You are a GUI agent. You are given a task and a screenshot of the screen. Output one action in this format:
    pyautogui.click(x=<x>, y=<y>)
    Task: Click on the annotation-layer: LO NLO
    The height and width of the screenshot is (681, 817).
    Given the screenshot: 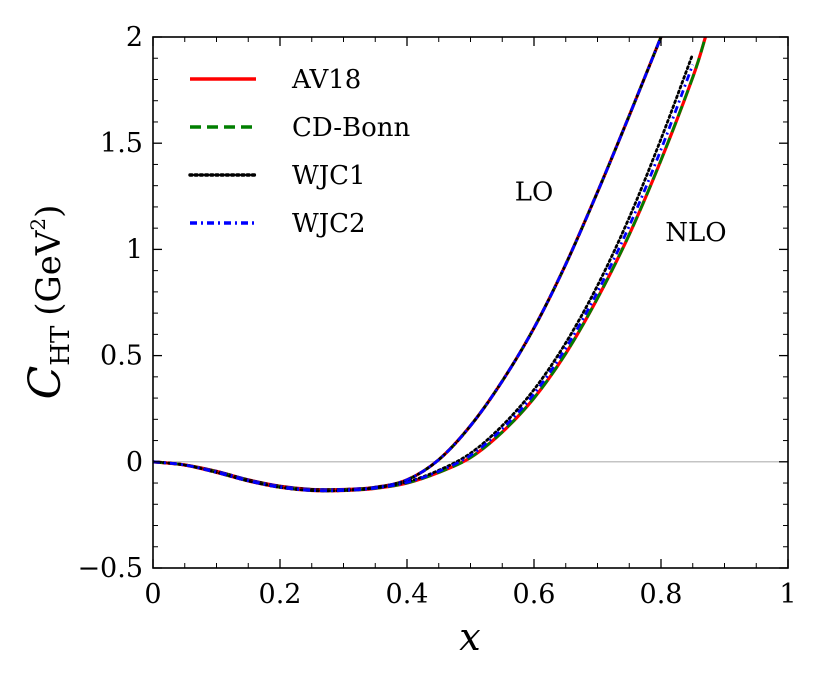 What is the action you would take?
    pyautogui.click(x=621, y=213)
    